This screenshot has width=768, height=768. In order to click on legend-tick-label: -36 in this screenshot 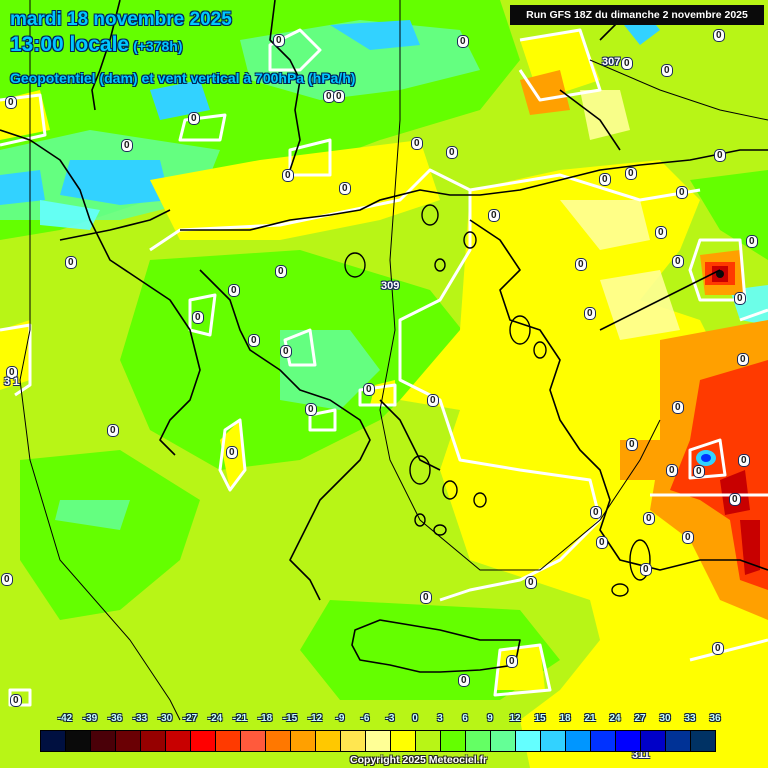, I will do `click(115, 718)`.